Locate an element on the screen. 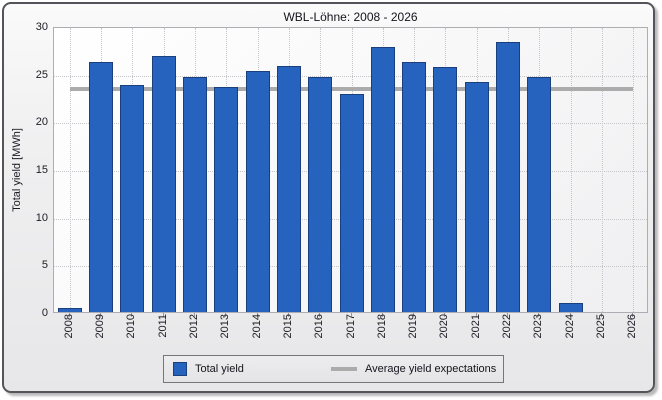  total-yield-swatch-icon is located at coordinates (180, 369).